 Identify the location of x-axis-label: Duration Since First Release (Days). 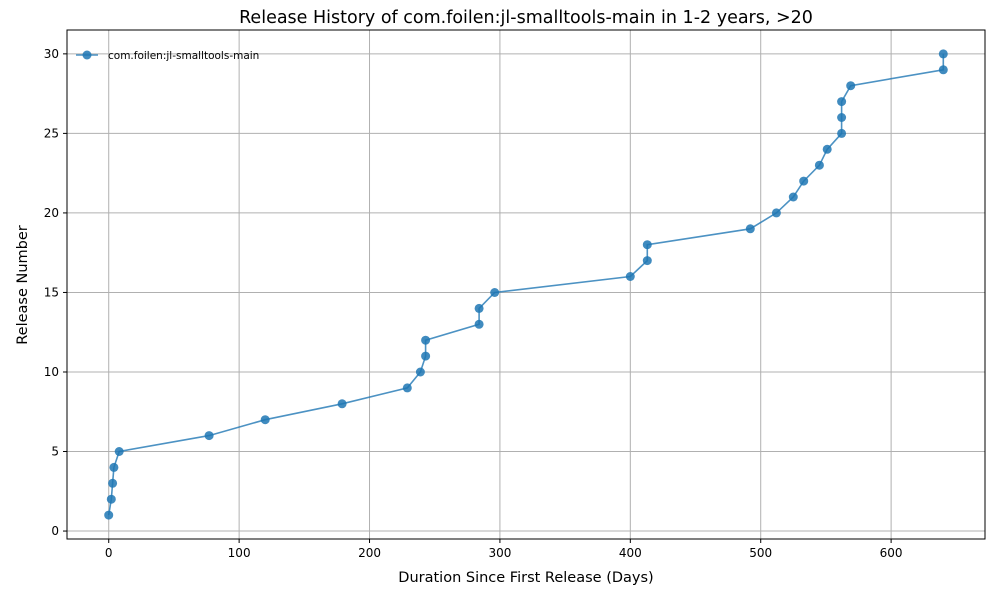
(525, 578).